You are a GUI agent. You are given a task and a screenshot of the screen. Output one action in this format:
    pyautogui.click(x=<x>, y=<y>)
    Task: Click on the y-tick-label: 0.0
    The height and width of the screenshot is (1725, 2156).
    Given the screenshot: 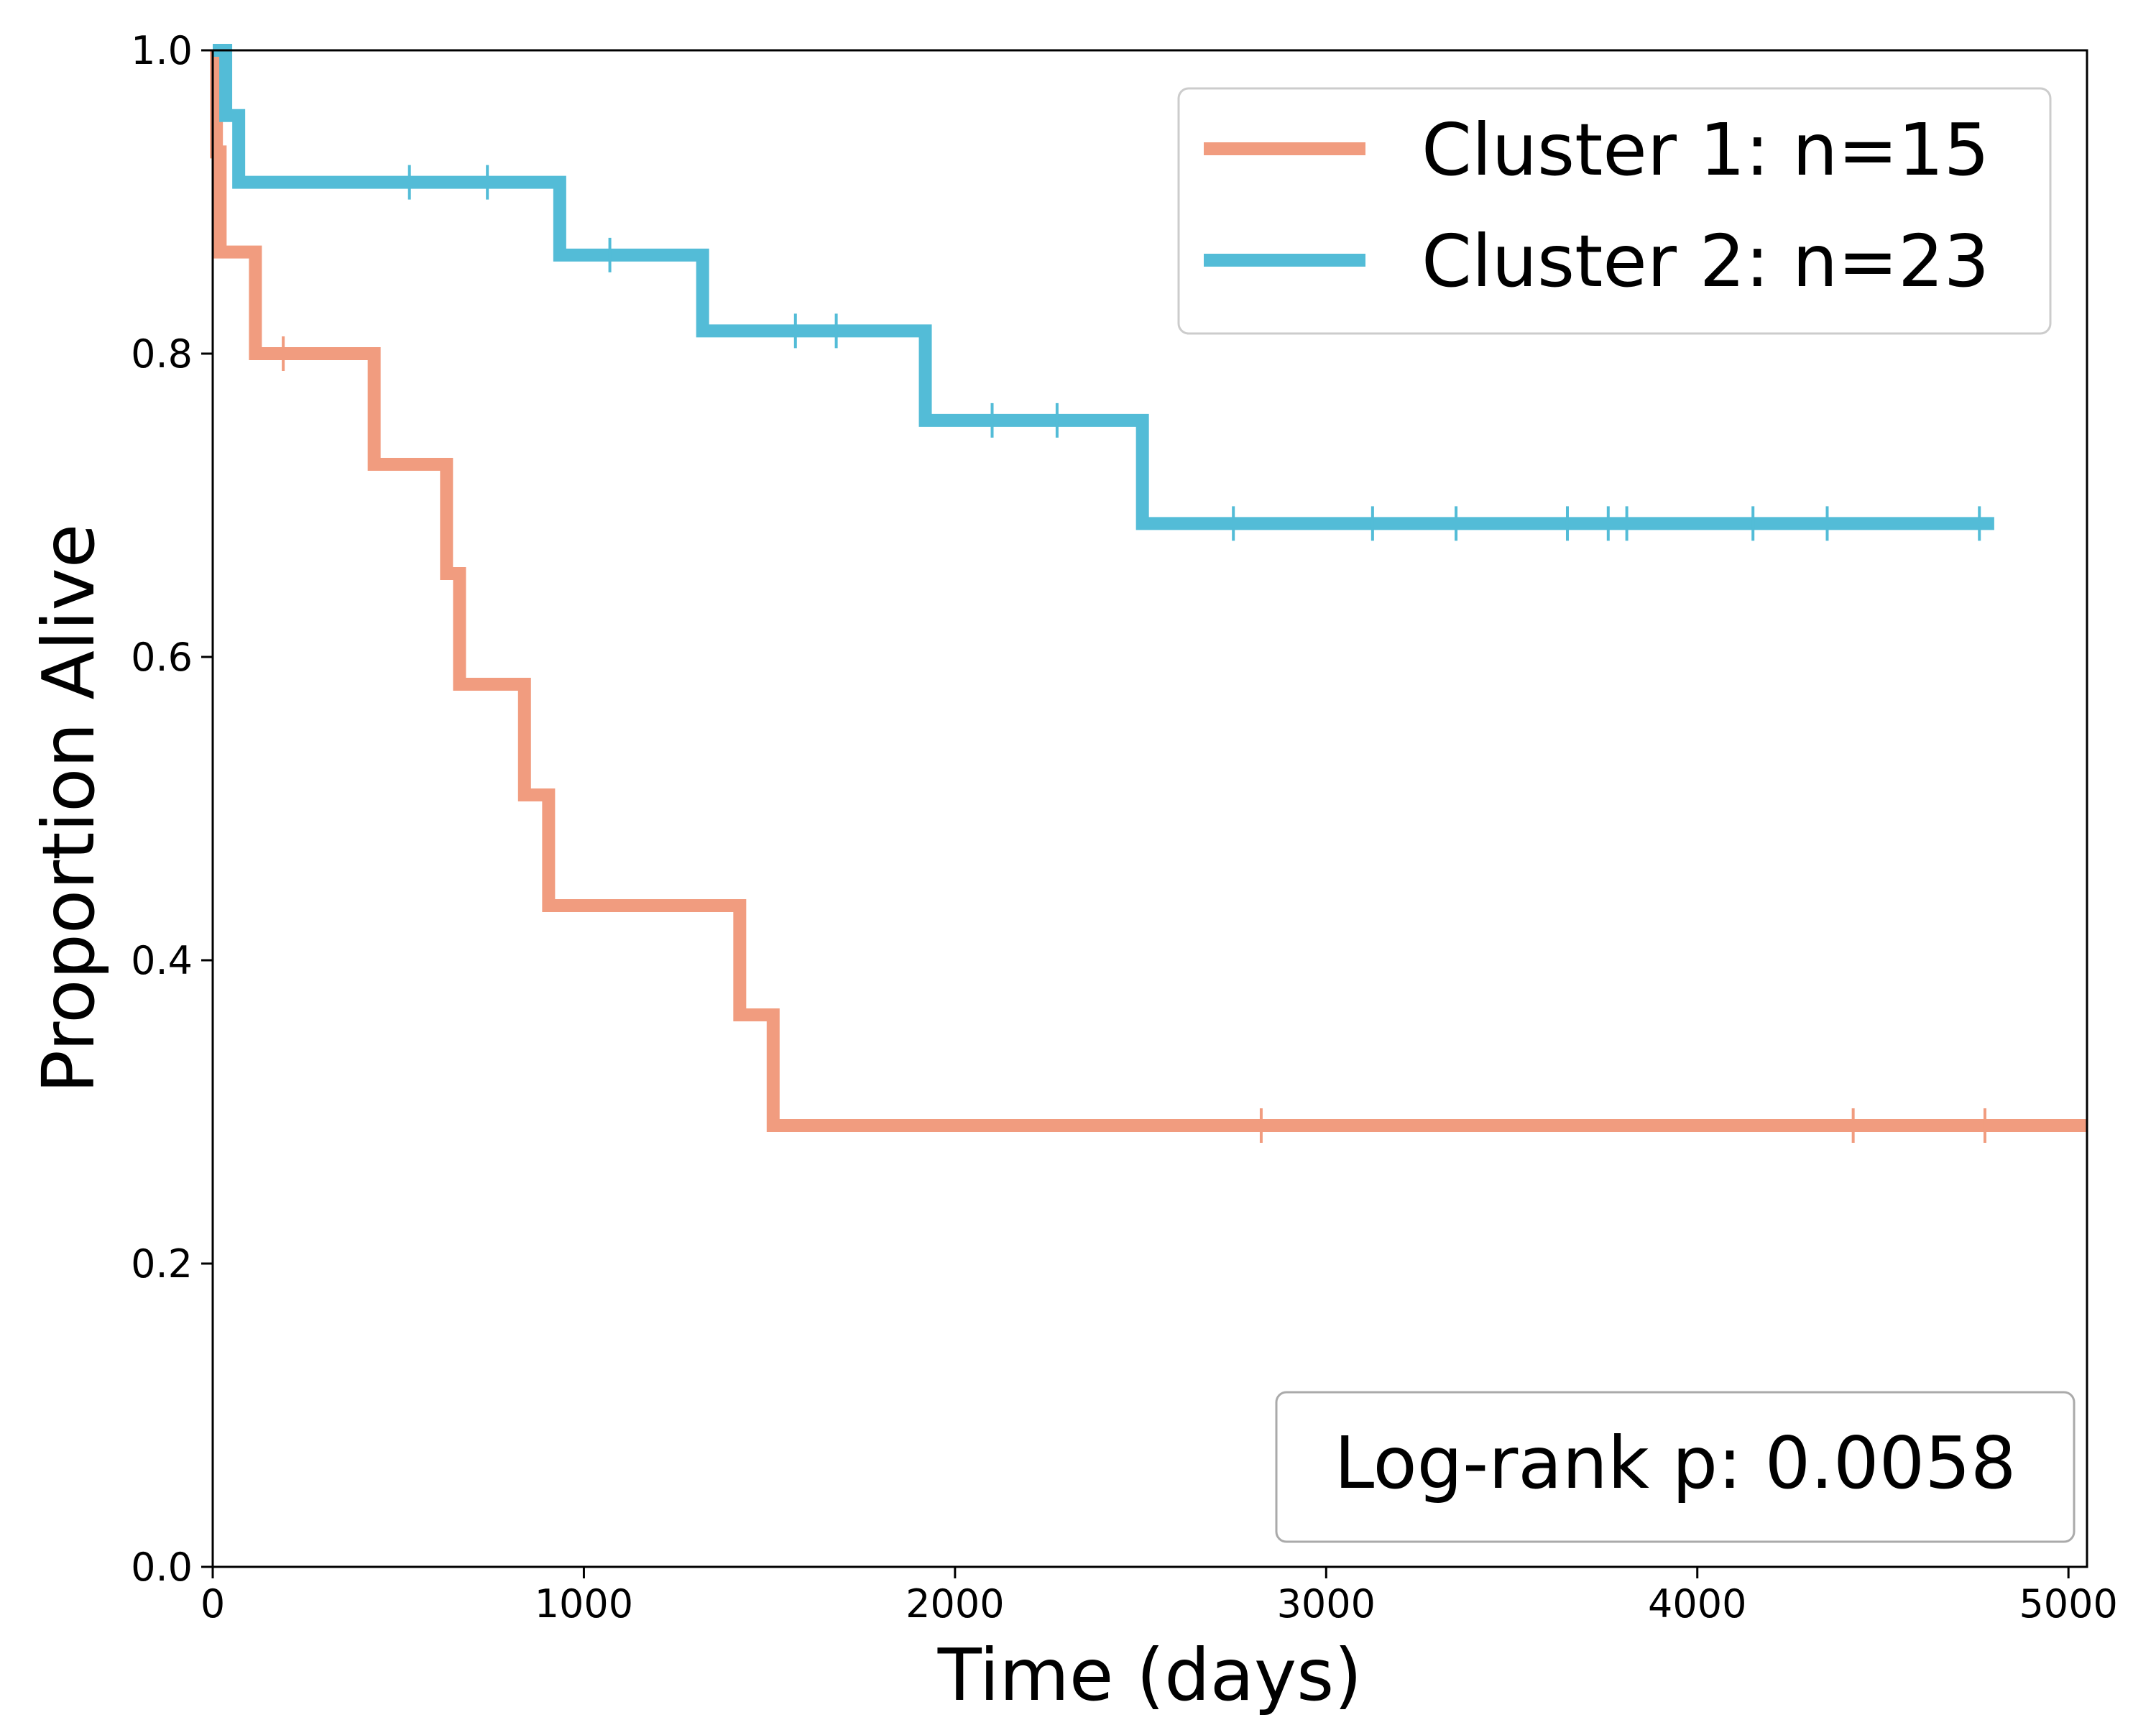 What is the action you would take?
    pyautogui.click(x=162, y=1567)
    